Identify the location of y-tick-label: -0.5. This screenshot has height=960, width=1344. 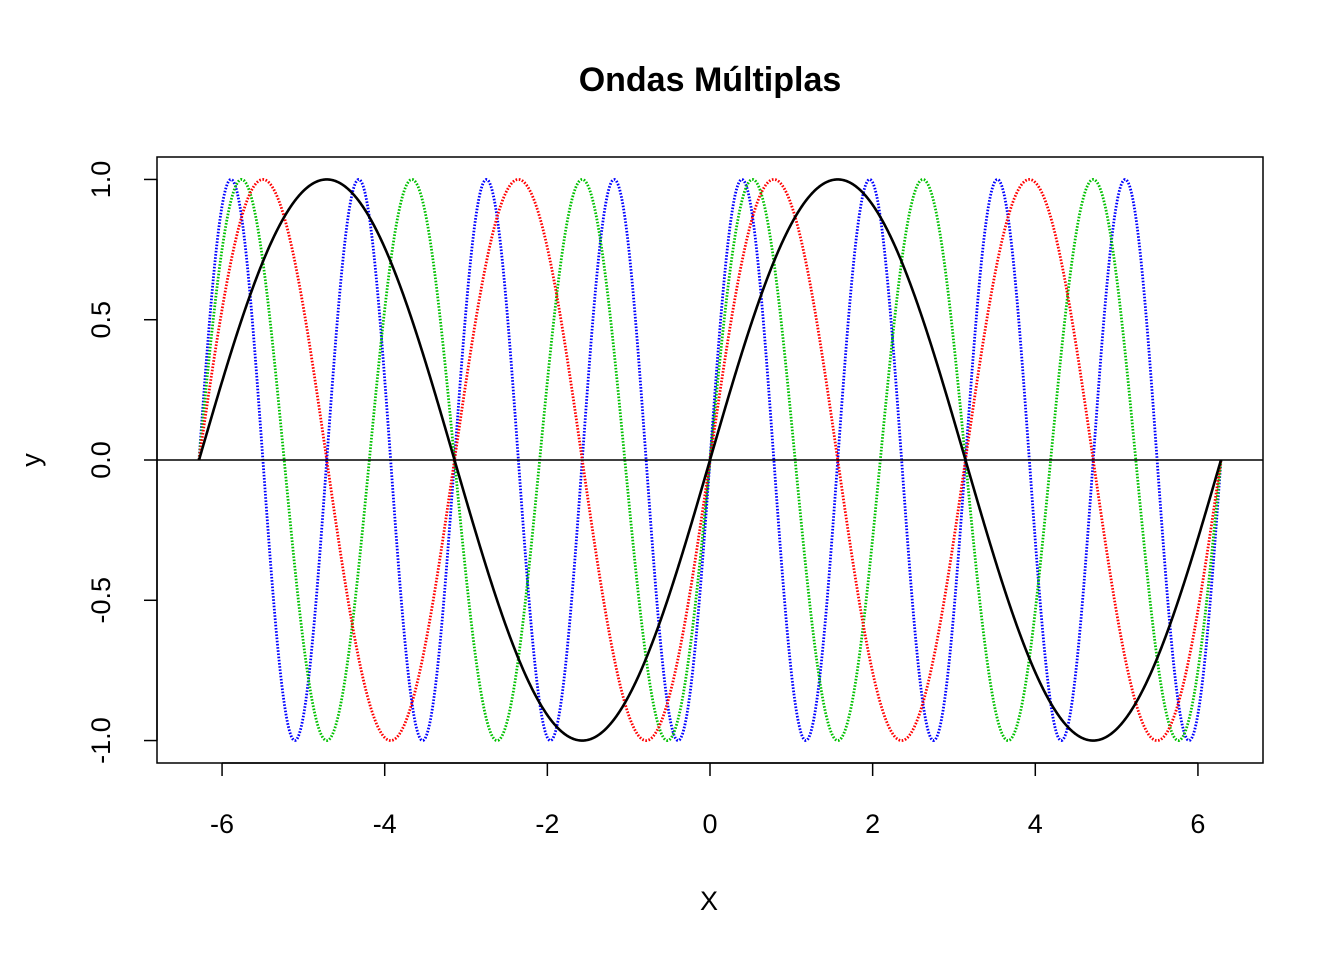
(101, 600).